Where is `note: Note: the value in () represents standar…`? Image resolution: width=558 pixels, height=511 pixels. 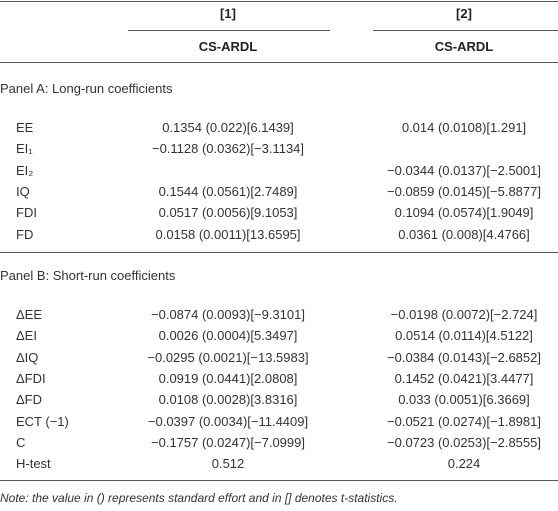 note: Note: the value in () represents standar… is located at coordinates (199, 498).